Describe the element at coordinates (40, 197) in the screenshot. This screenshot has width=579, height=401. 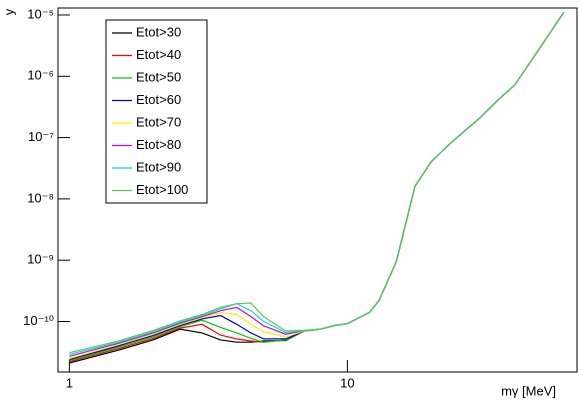
I see `y-tick-label: 10⁻⁸` at that location.